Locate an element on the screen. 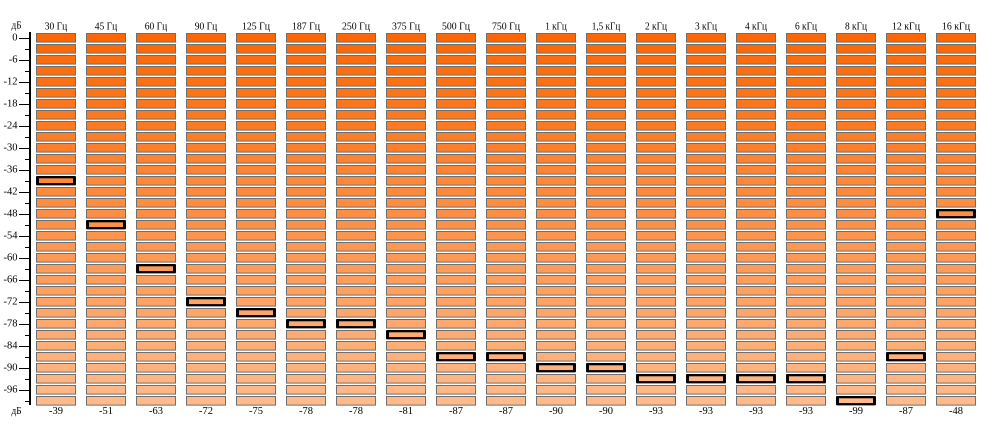 The width and height of the screenshot is (1000, 430). svg-text: 0 is located at coordinates (14, 38).